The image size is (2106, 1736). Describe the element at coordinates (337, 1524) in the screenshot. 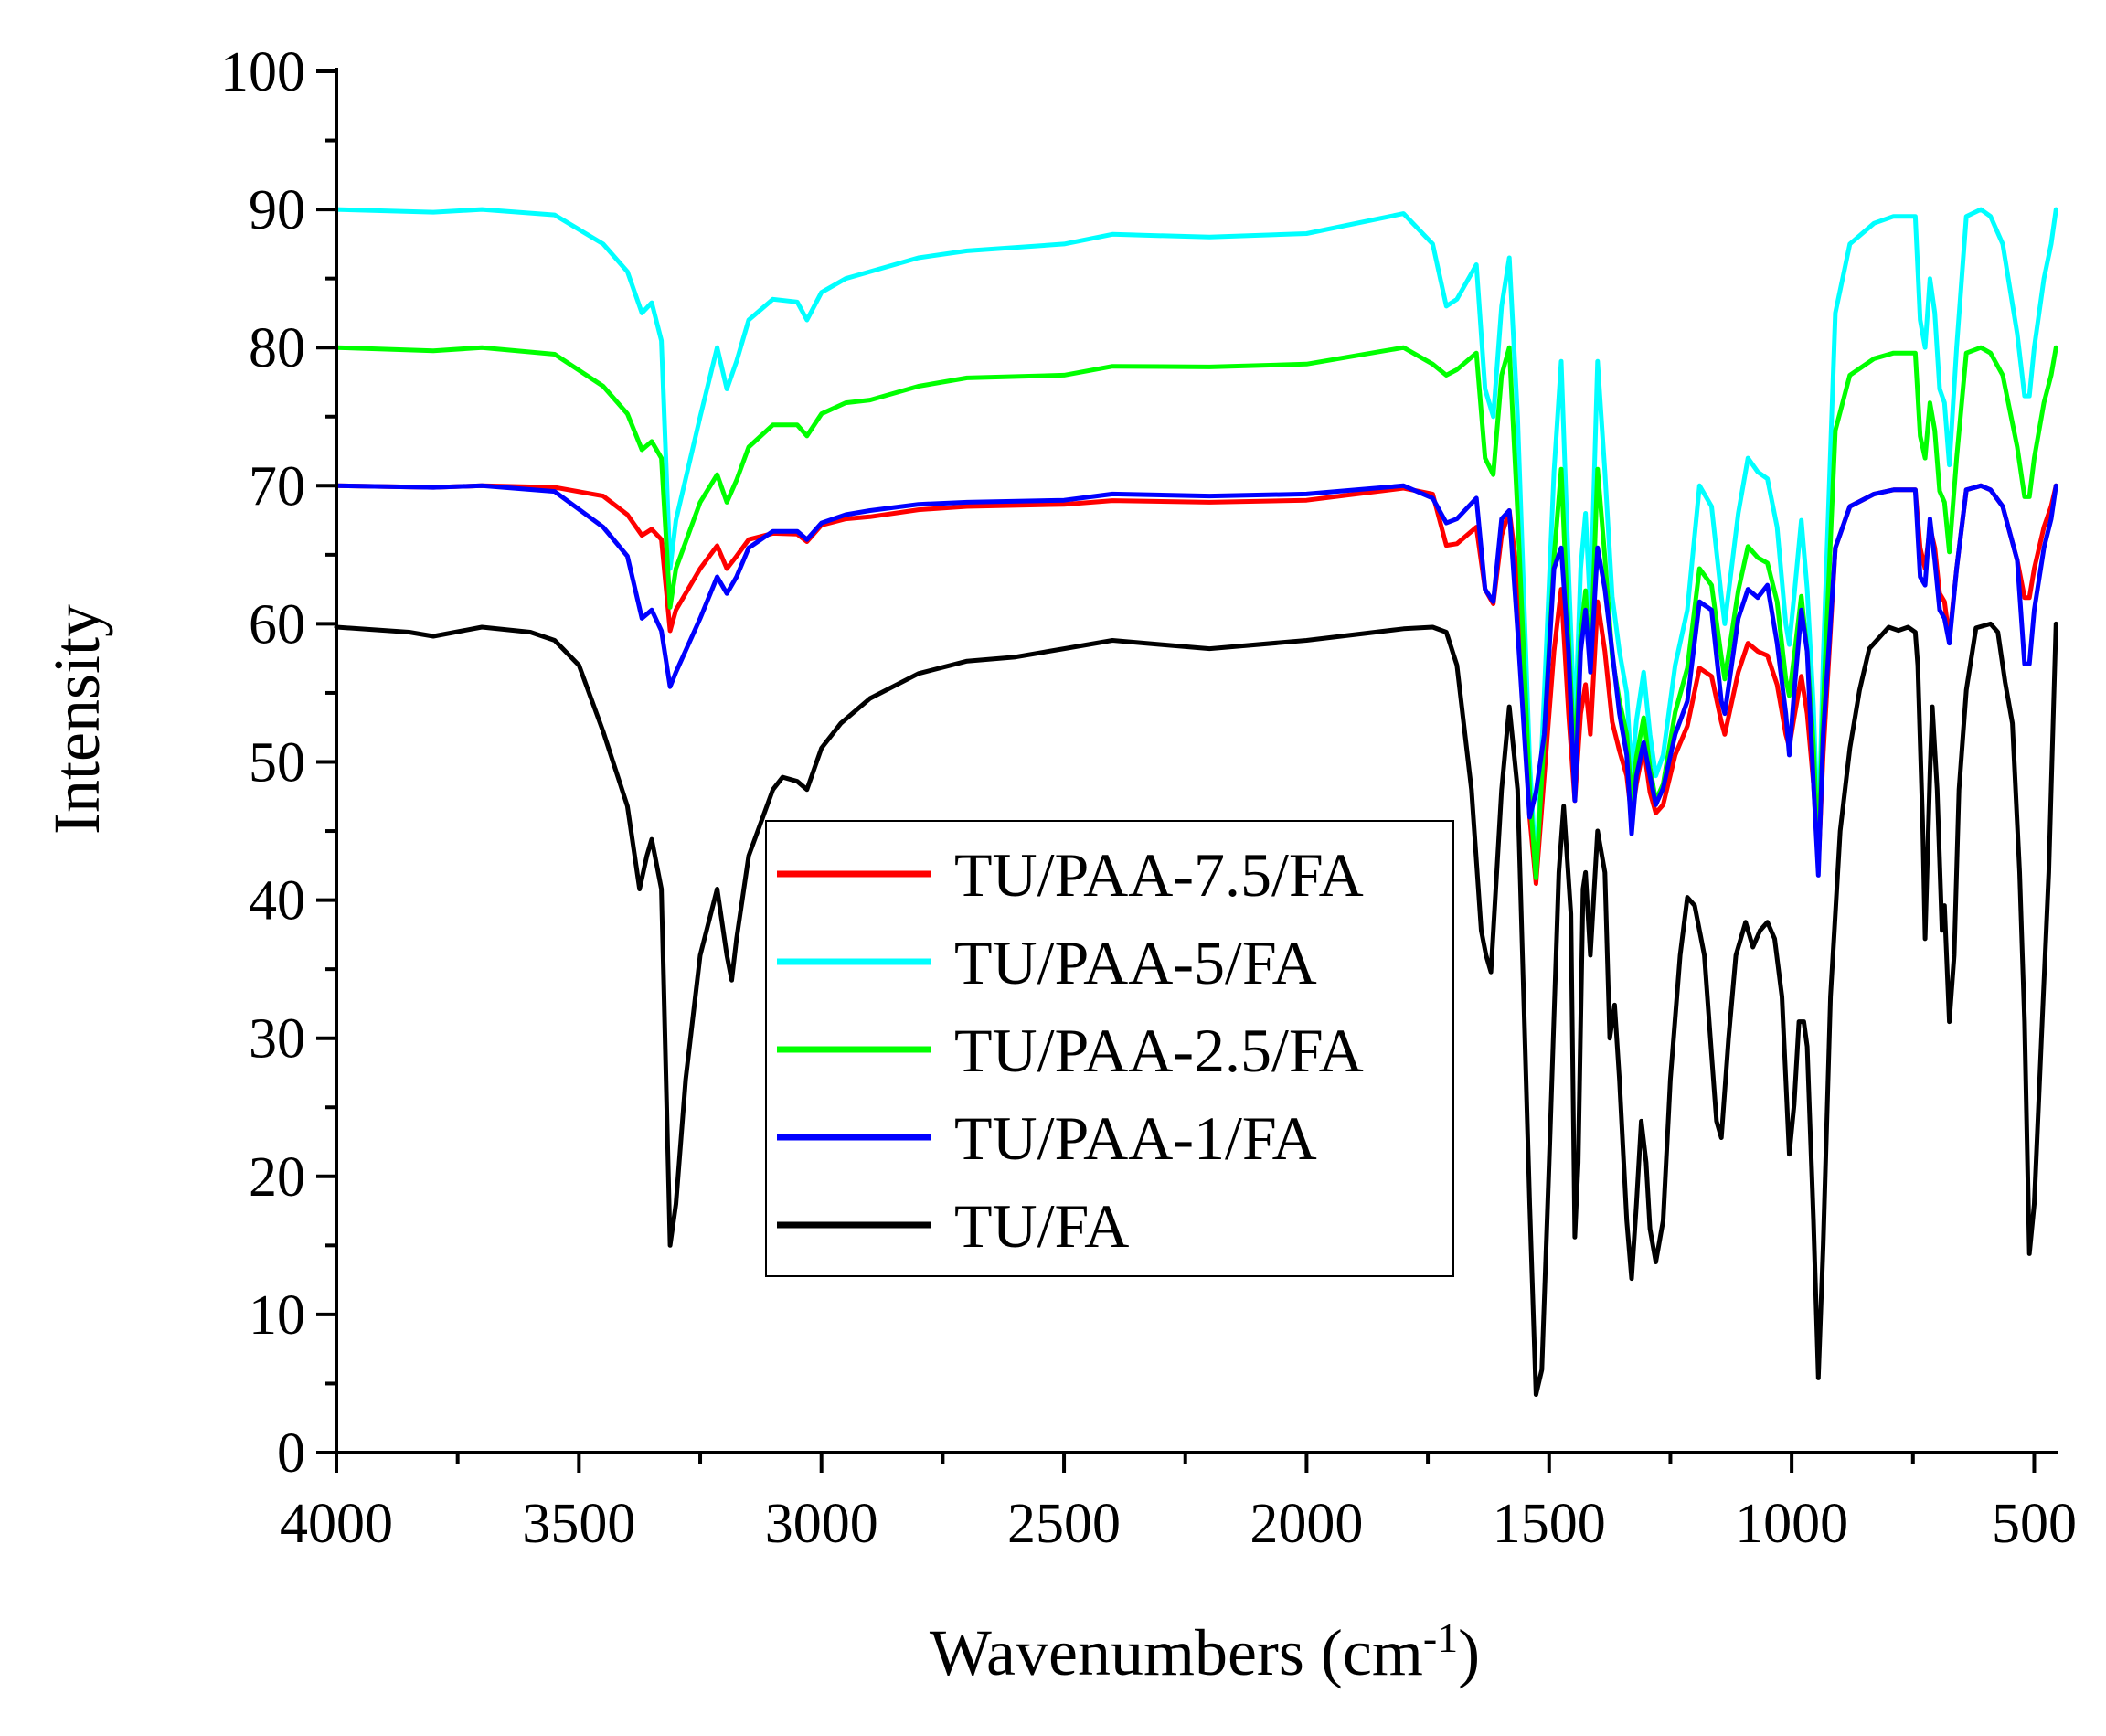

I see `x-tick-label: 4000` at that location.